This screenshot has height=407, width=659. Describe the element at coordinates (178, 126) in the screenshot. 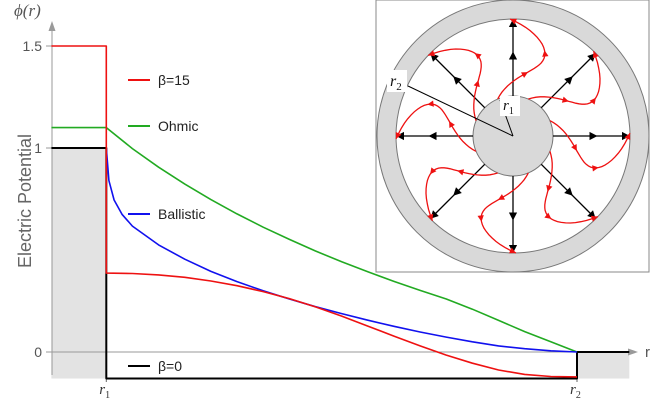

I see `legend-label: Ohmic` at that location.